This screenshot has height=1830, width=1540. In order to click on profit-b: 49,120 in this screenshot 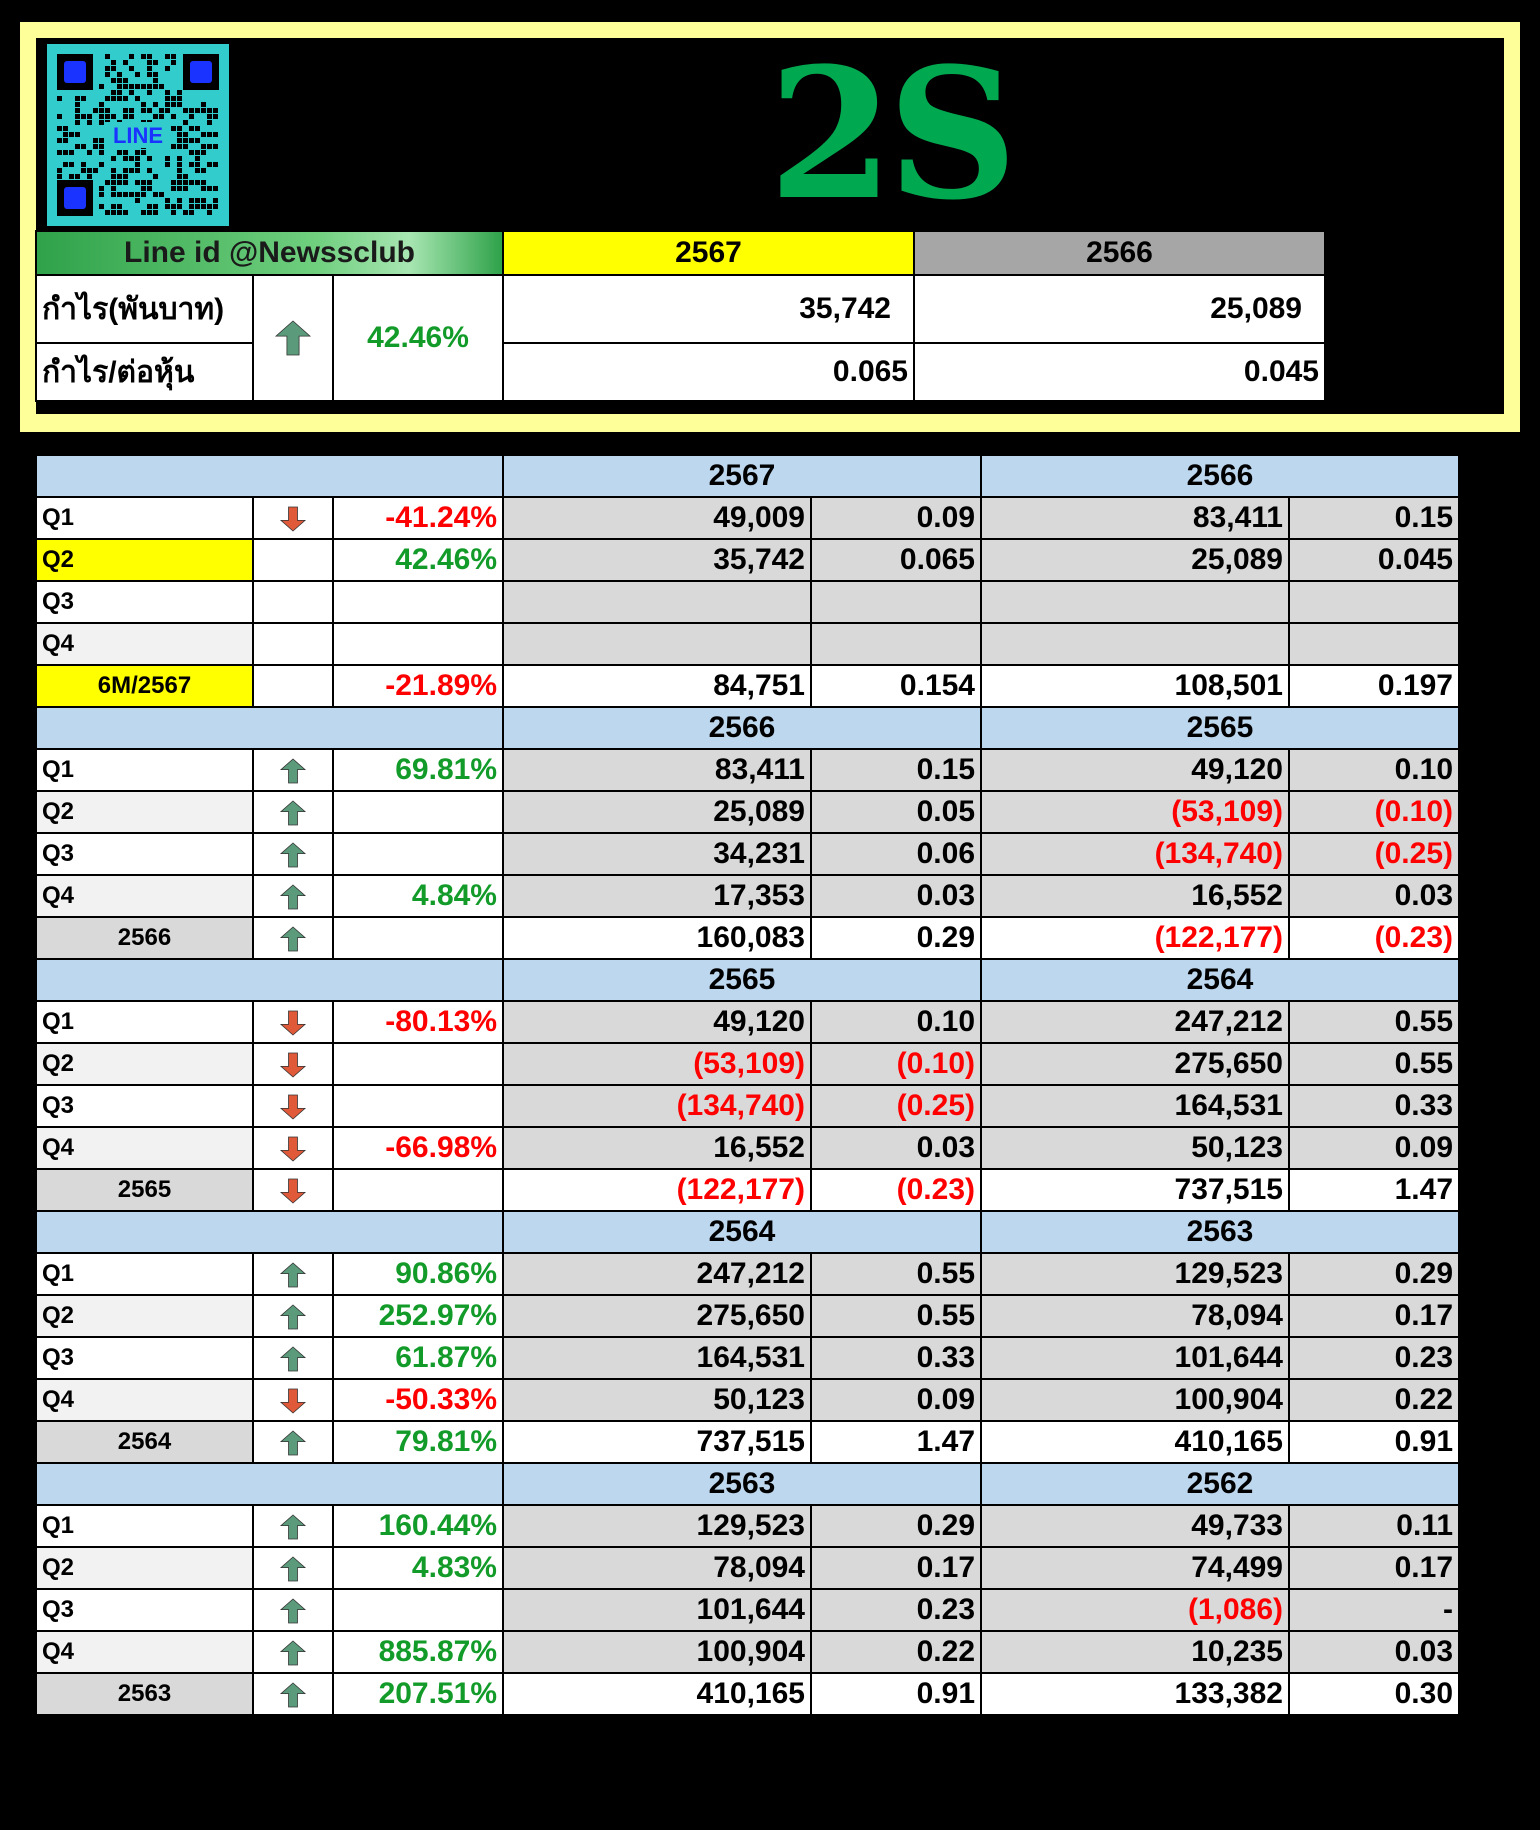, I will do `click(1135, 770)`.